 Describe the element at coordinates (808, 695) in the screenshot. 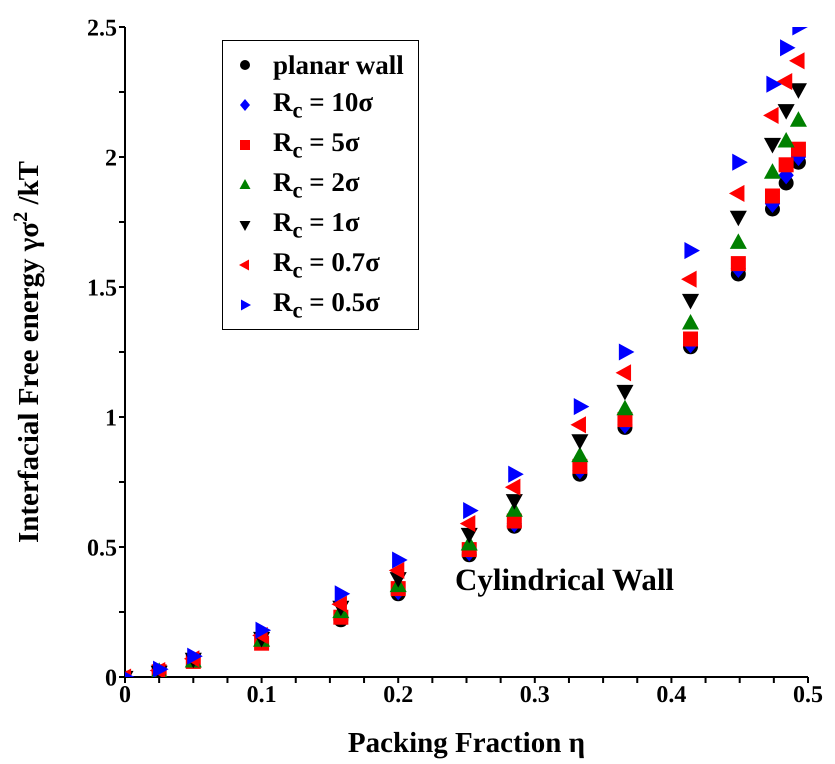

I see `x-tick-label: 0.5` at that location.